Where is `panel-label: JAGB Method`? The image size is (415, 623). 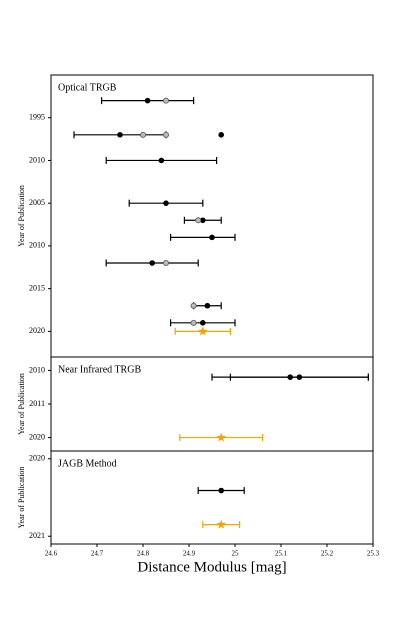
panel-label: JAGB Method is located at coordinates (87, 463).